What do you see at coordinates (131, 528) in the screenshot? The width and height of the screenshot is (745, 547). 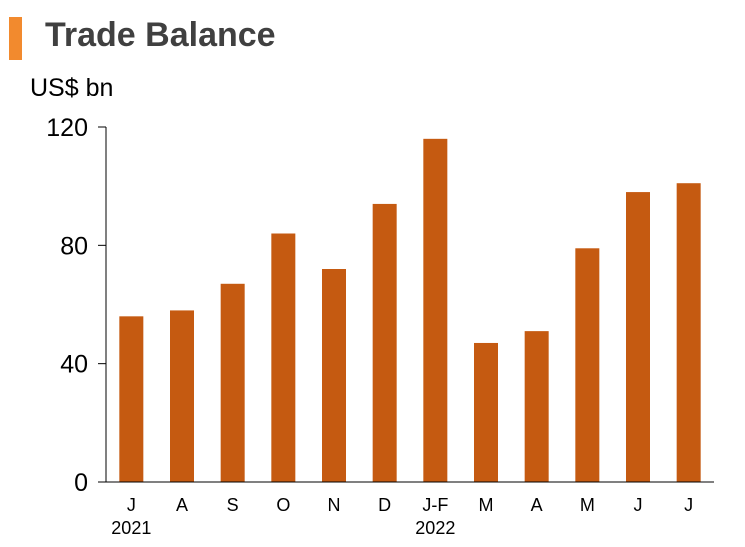 I see `year-label-2021: 2021` at bounding box center [131, 528].